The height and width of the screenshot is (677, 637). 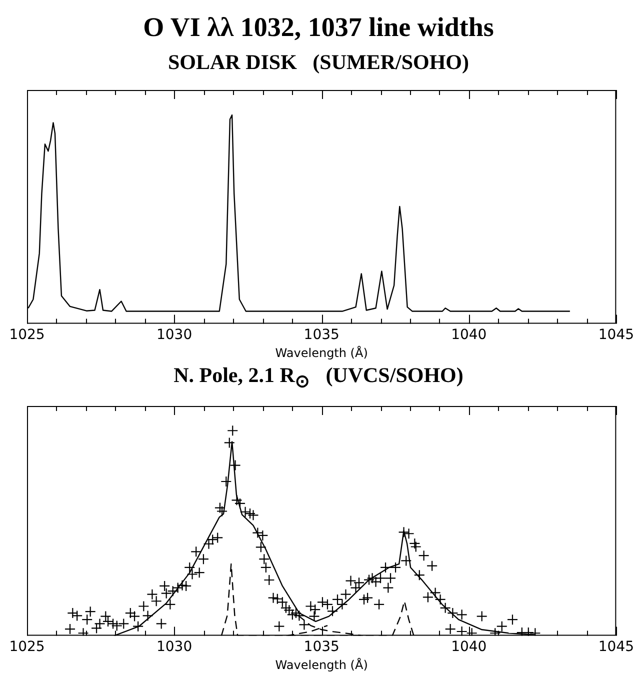 I want to click on chart-title: O VI λλ 1032, 1037 line widths, so click(x=318, y=27).